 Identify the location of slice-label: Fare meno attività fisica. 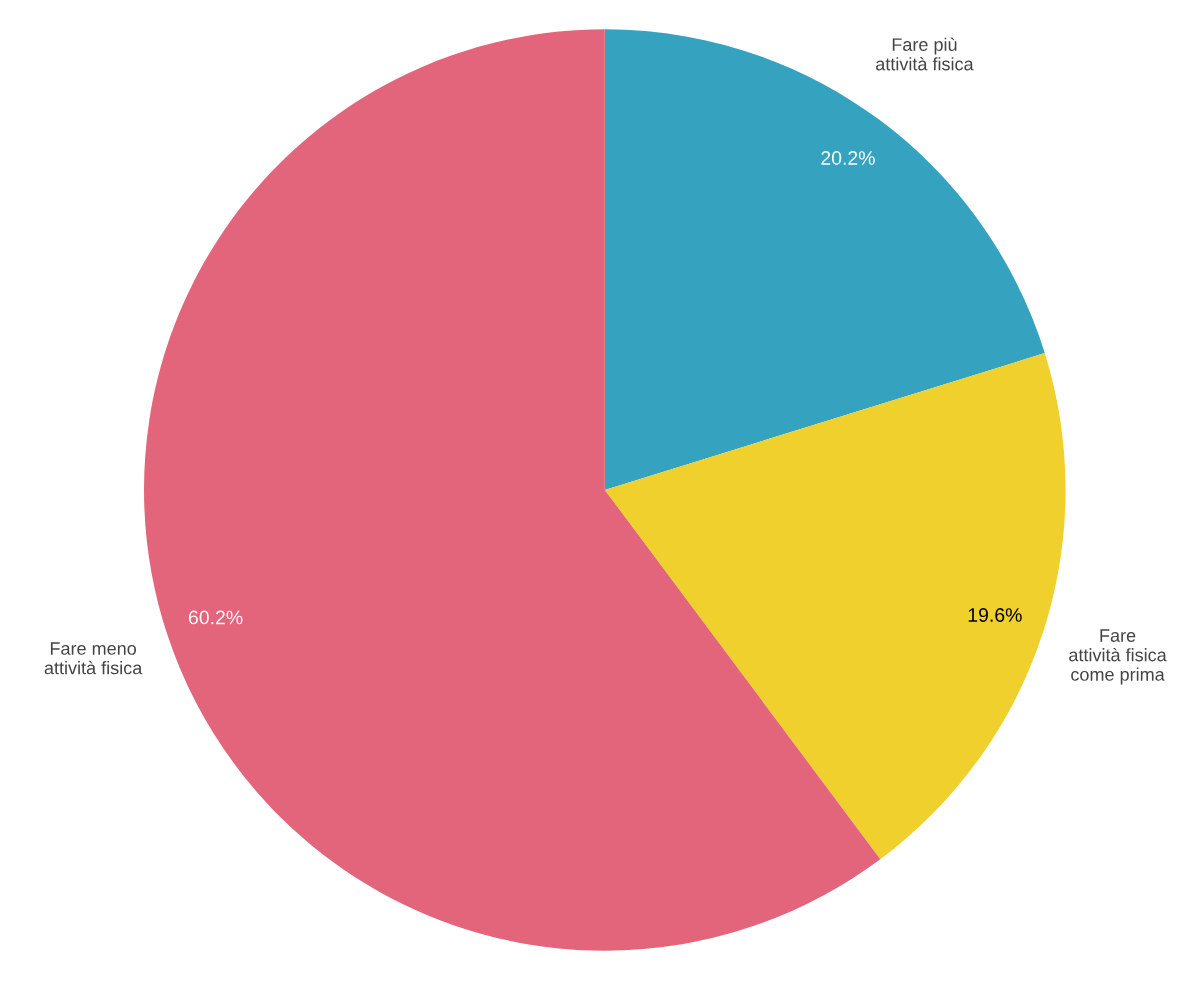
(93, 658).